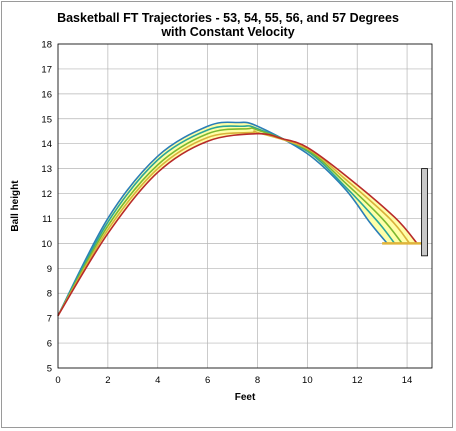 Image resolution: width=456 pixels, height=431 pixels. I want to click on x-tick-label: 10, so click(307, 380).